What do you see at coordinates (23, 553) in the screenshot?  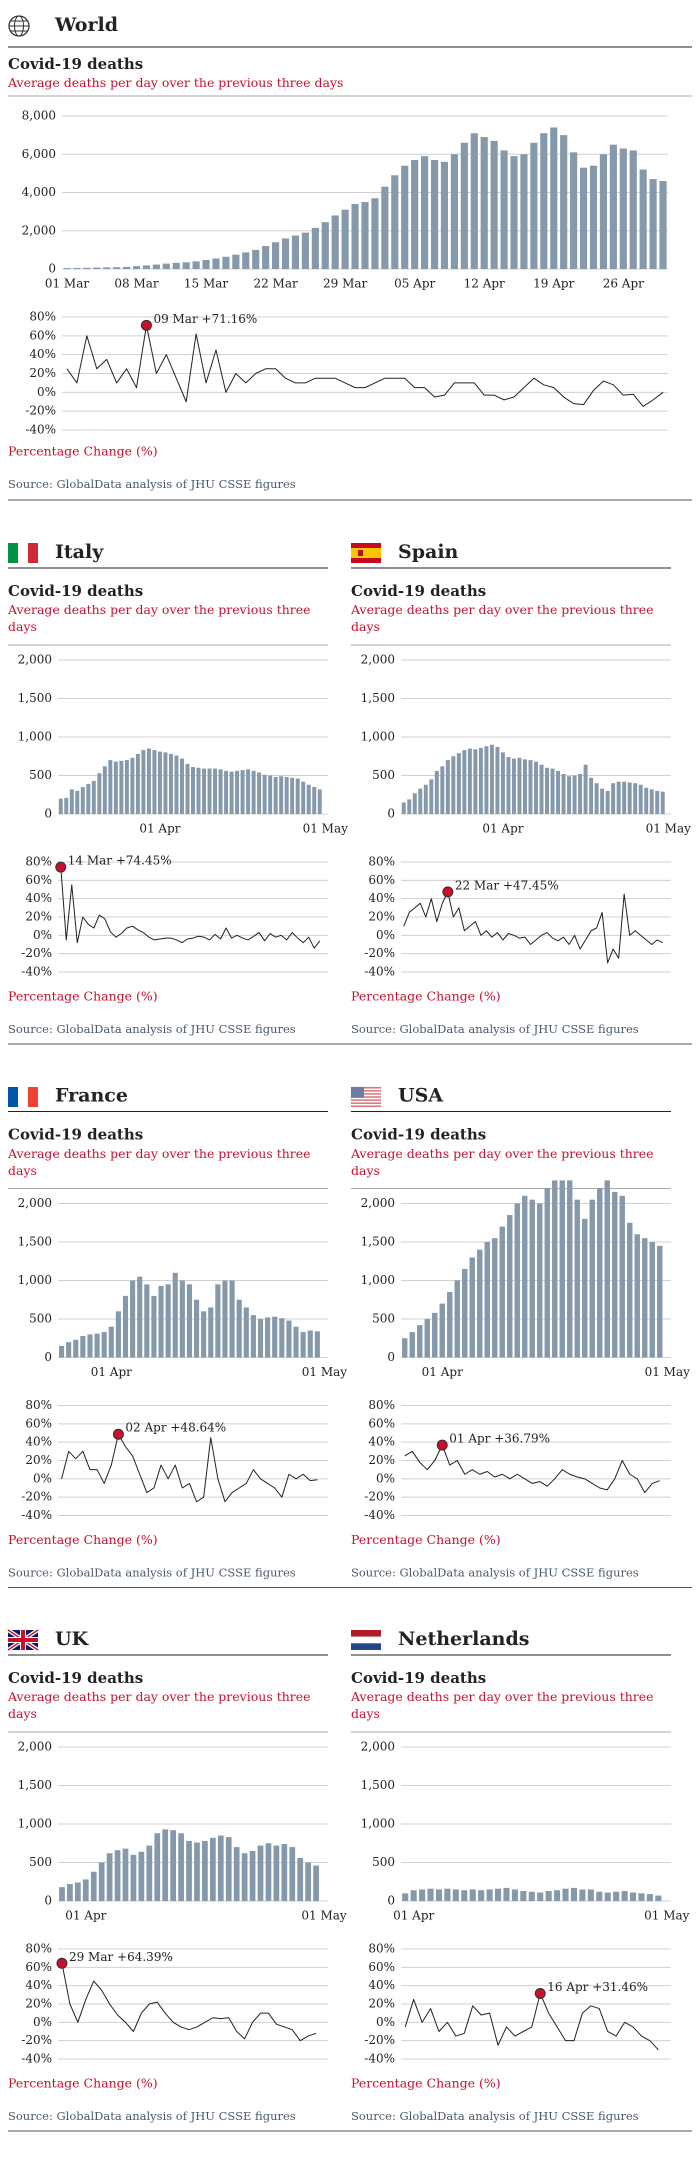 I see `flag-band` at bounding box center [23, 553].